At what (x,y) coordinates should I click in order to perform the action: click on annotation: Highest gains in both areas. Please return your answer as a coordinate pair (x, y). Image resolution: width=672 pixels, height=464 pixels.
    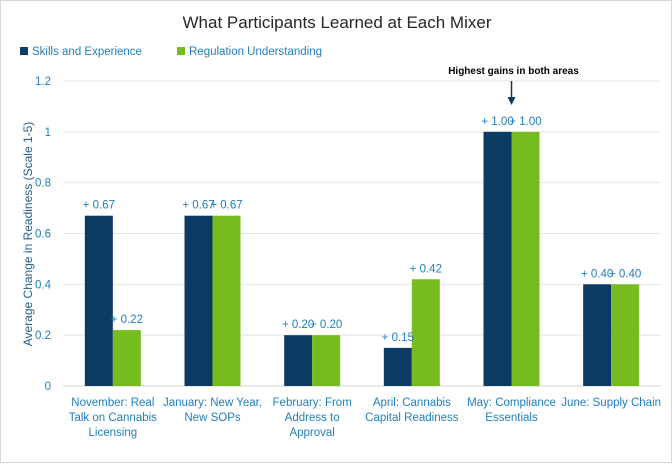
    Looking at the image, I should click on (513, 85).